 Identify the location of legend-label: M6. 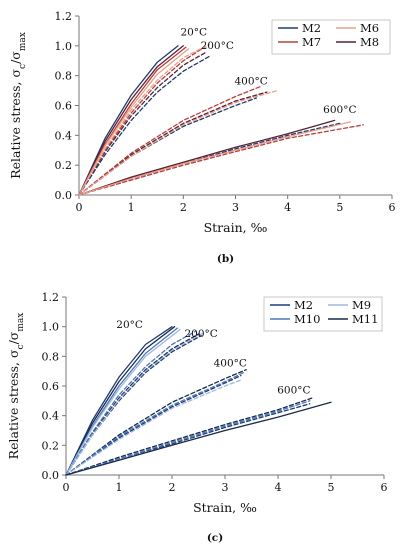
(369, 28).